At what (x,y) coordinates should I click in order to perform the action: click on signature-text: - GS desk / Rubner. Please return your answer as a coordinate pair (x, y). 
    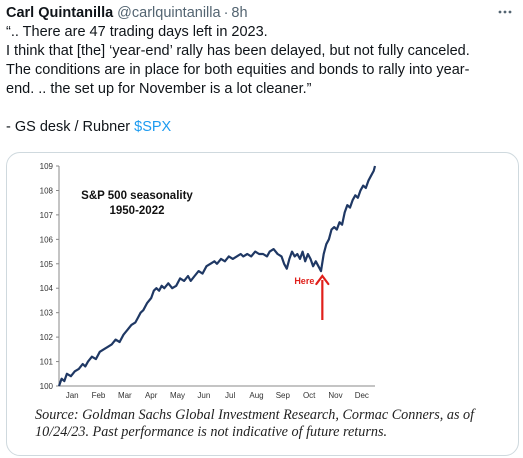
    Looking at the image, I should click on (70, 127).